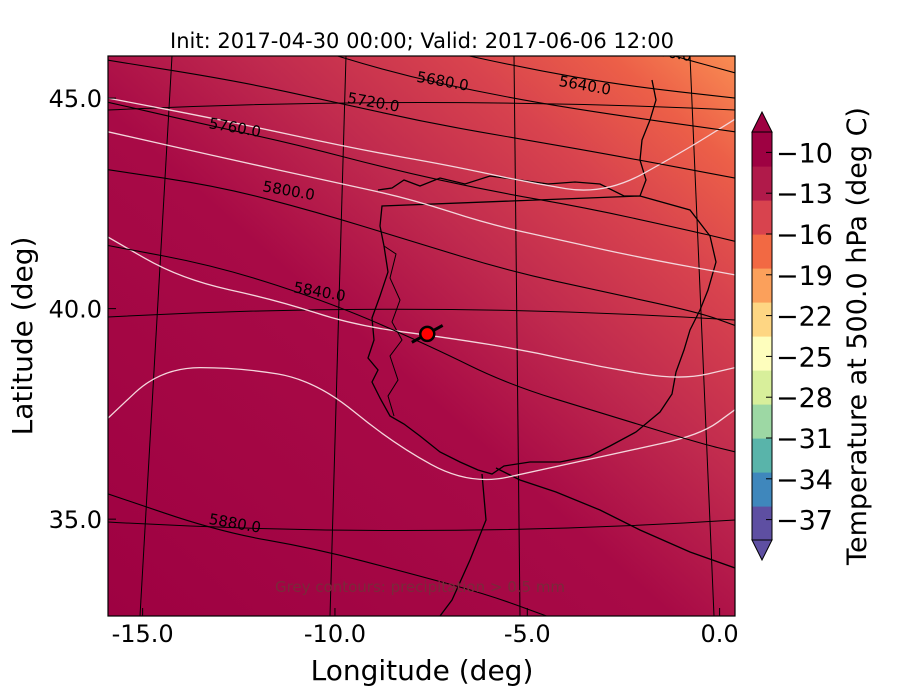  What do you see at coordinates (804, 235) in the screenshot?
I see `colorbar-tick-label: −16` at bounding box center [804, 235].